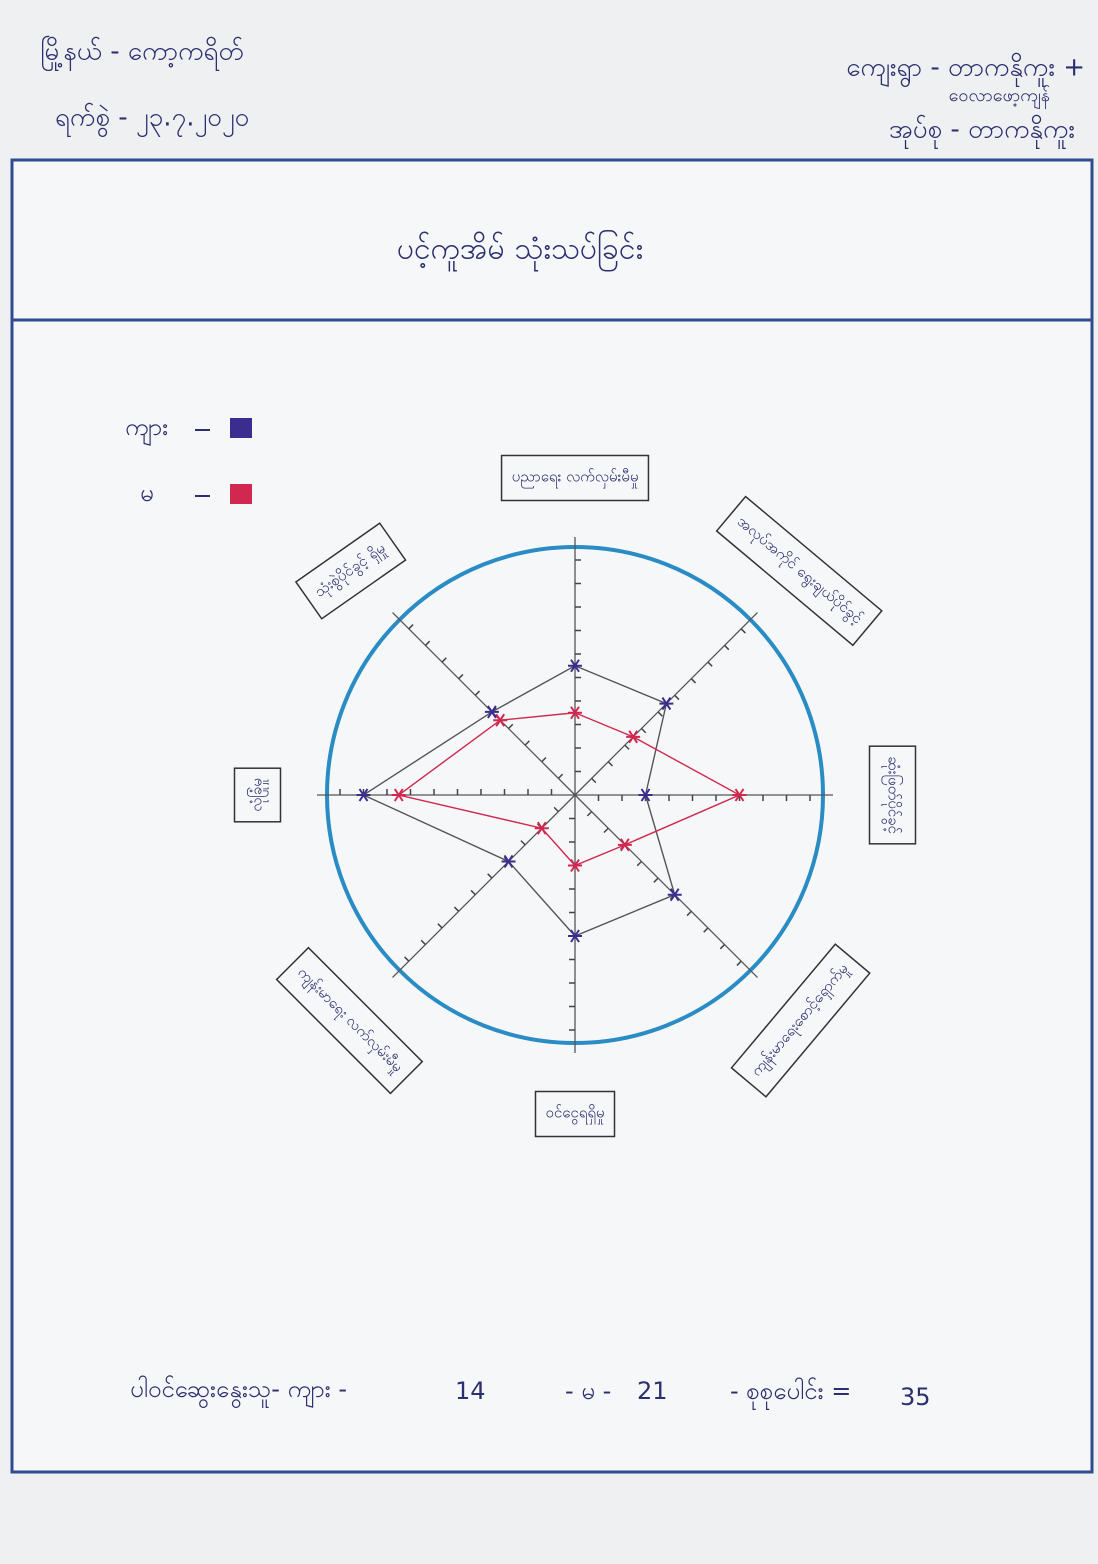  I want to click on axis-label: ပညာရေး လက်လှမ်းမီမှု, so click(575, 478).